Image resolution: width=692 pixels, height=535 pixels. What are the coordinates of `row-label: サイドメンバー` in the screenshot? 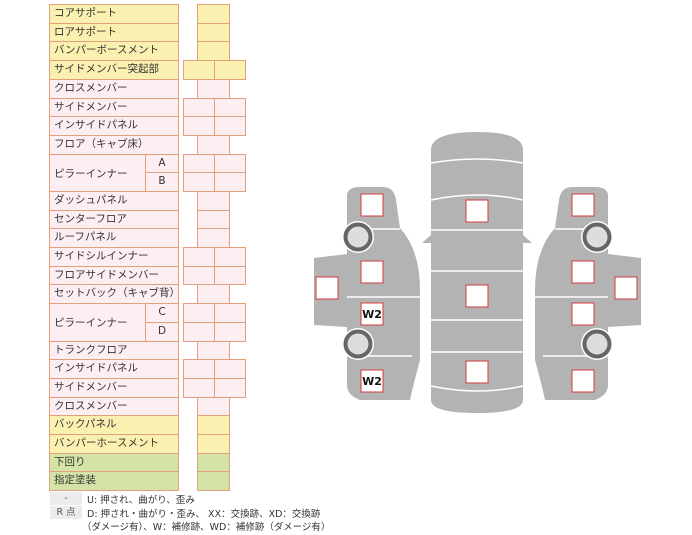 It's located at (114, 107).